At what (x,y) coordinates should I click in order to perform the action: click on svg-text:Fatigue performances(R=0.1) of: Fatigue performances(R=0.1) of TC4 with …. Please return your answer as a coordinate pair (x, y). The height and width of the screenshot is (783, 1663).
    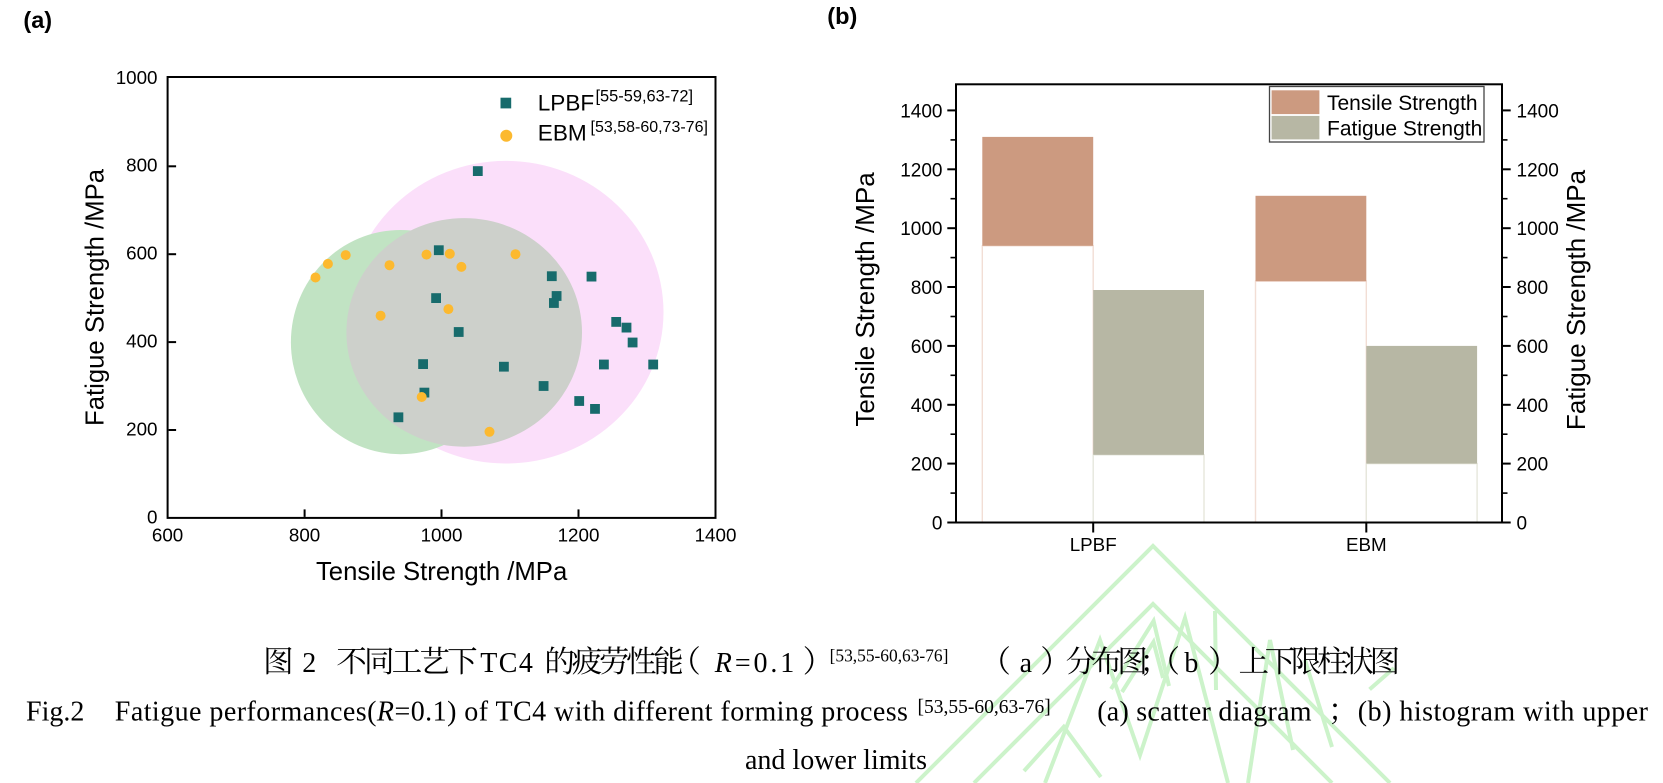
    Looking at the image, I should click on (512, 712).